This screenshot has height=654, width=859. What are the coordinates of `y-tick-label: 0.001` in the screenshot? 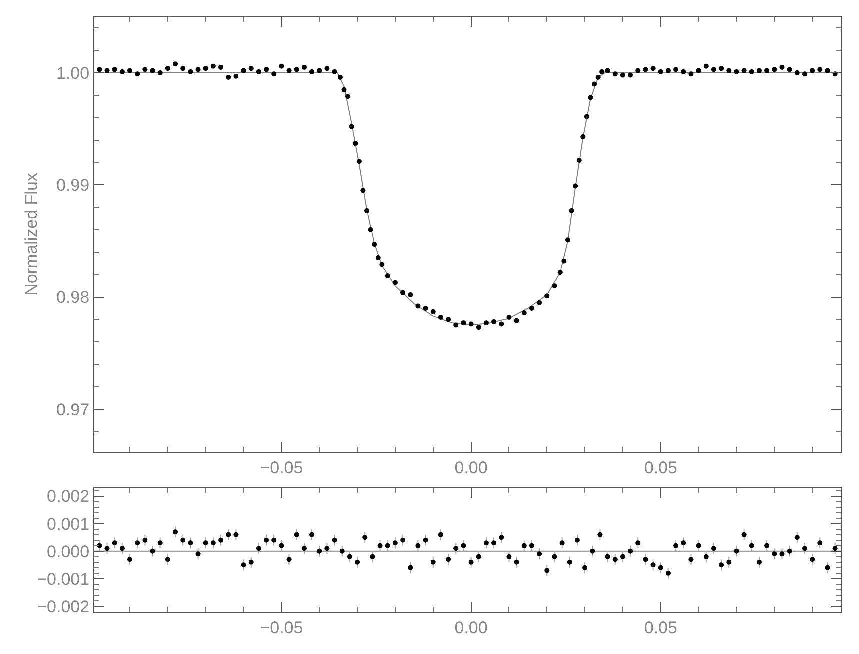 It's located at (68, 524).